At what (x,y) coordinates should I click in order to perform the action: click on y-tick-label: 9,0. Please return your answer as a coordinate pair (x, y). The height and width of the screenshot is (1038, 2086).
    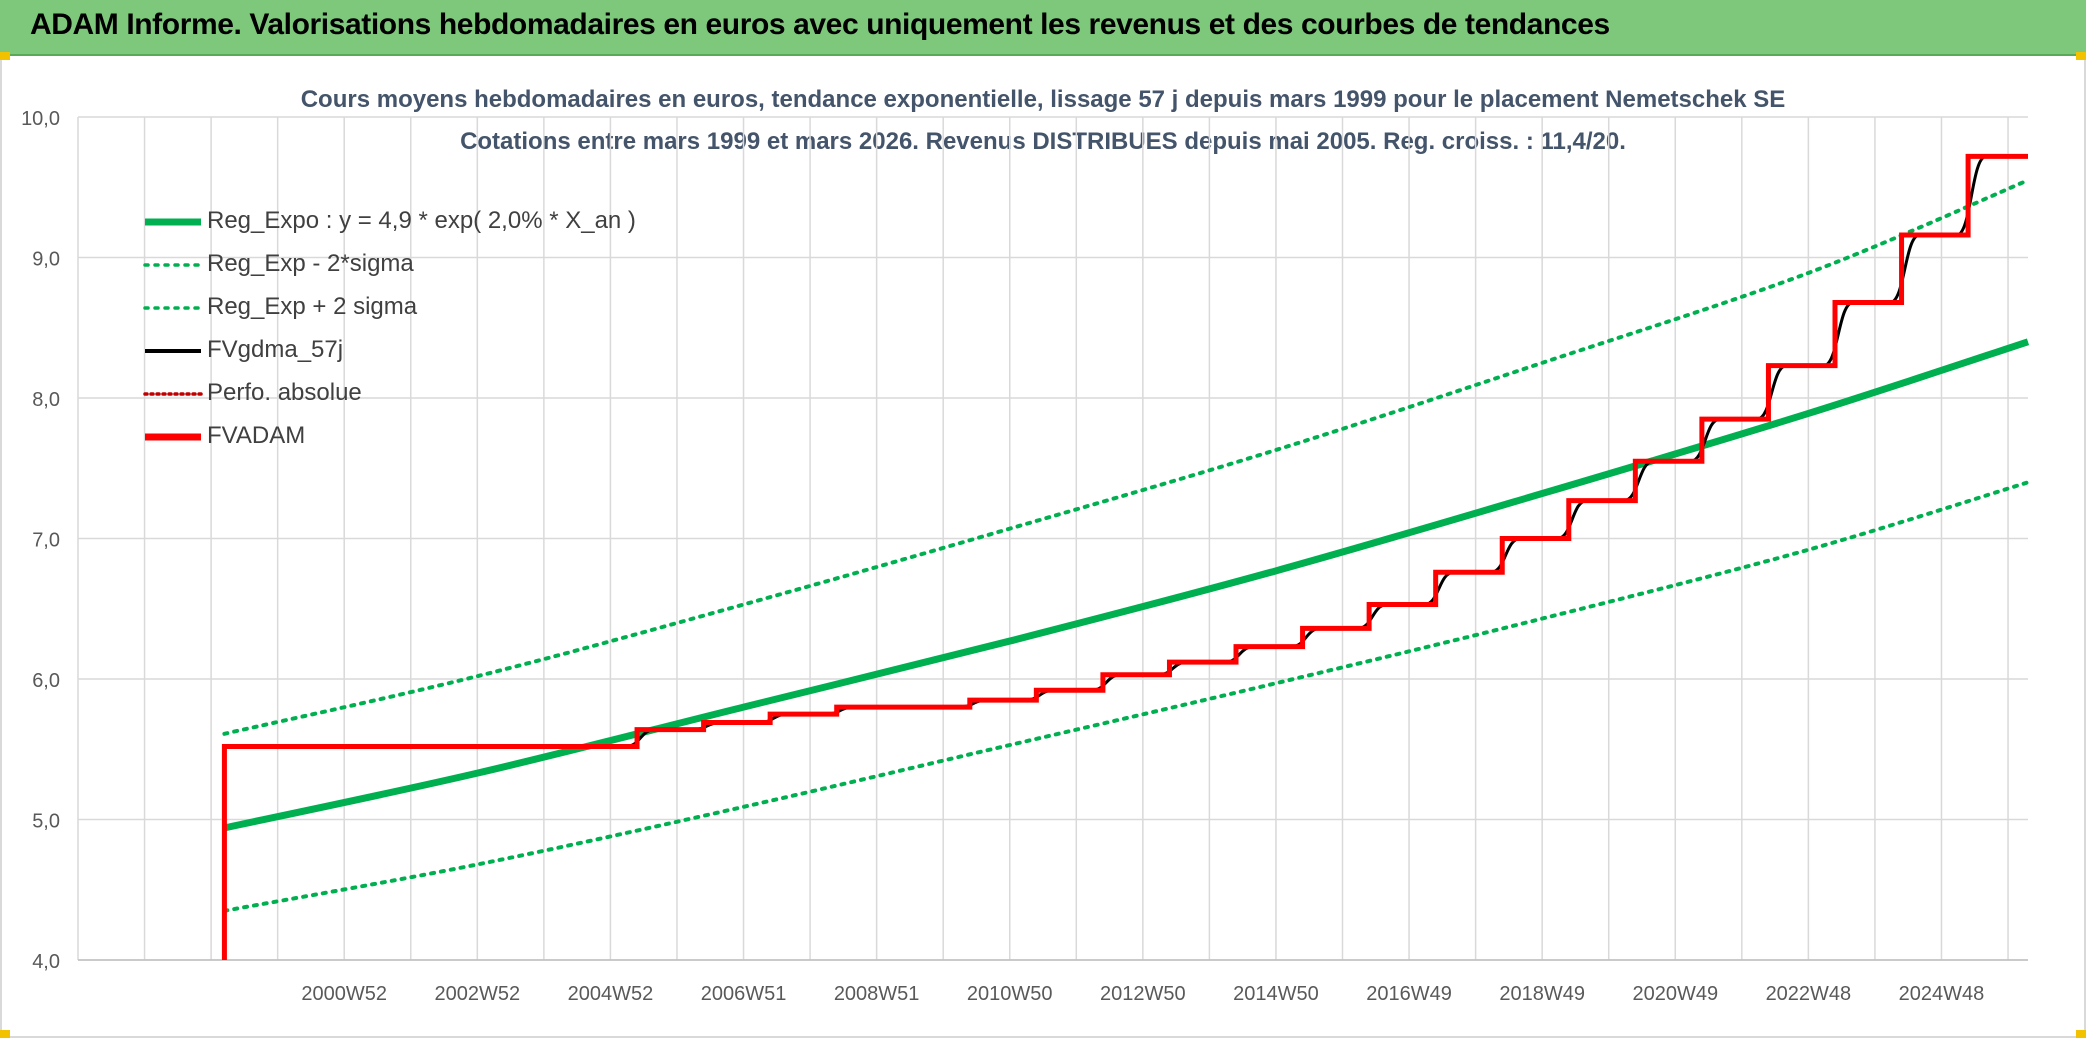
    Looking at the image, I should click on (46, 260).